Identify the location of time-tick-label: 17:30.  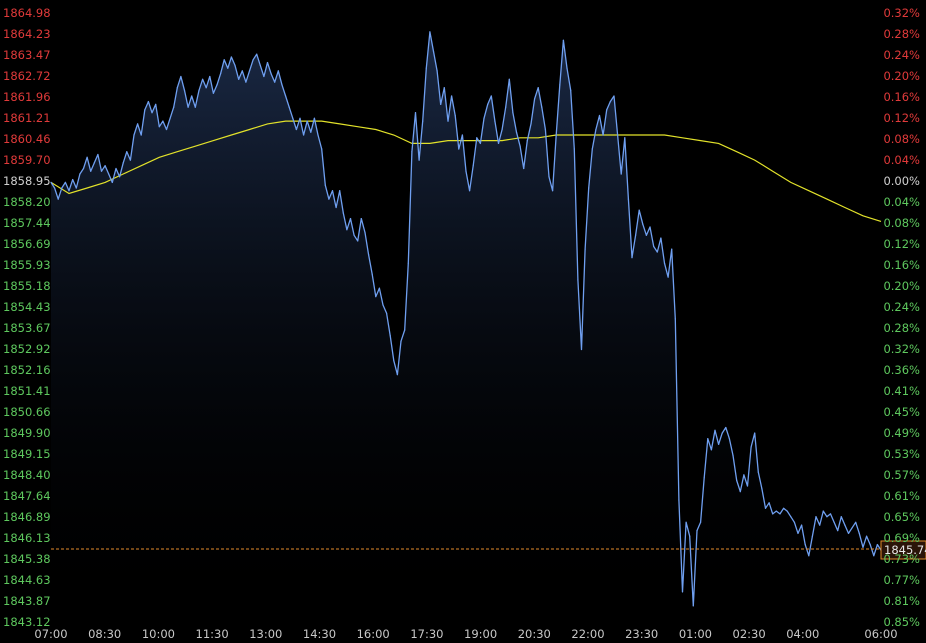
(426, 634).